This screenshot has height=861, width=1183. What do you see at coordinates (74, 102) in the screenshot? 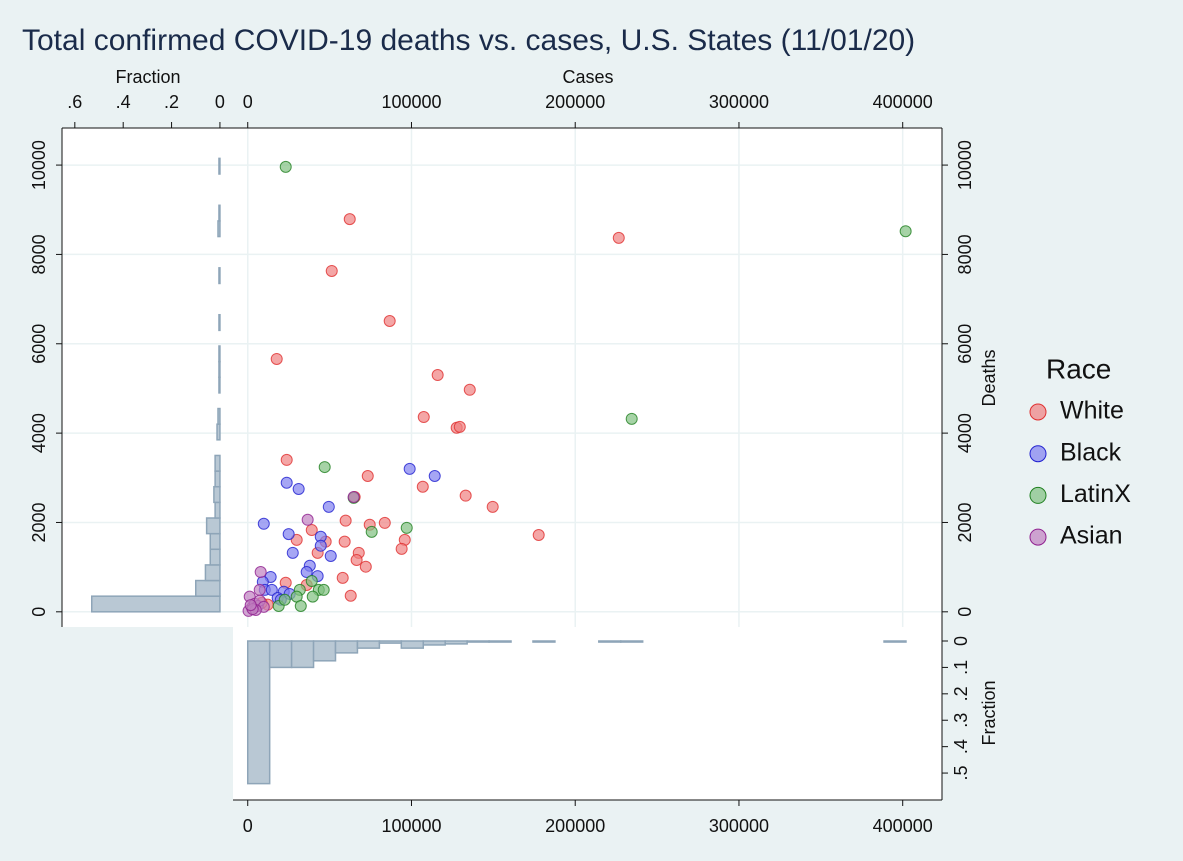
I see `fraction-tick-label: .6` at bounding box center [74, 102].